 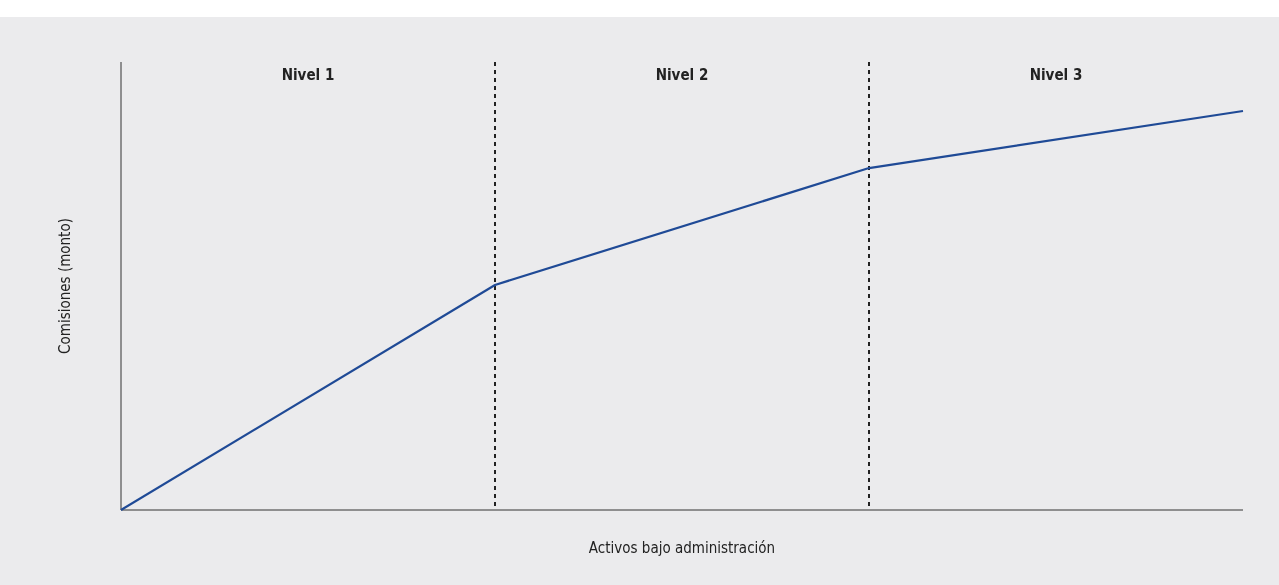 What do you see at coordinates (682, 75) in the screenshot?
I see `text: Nivel 2` at bounding box center [682, 75].